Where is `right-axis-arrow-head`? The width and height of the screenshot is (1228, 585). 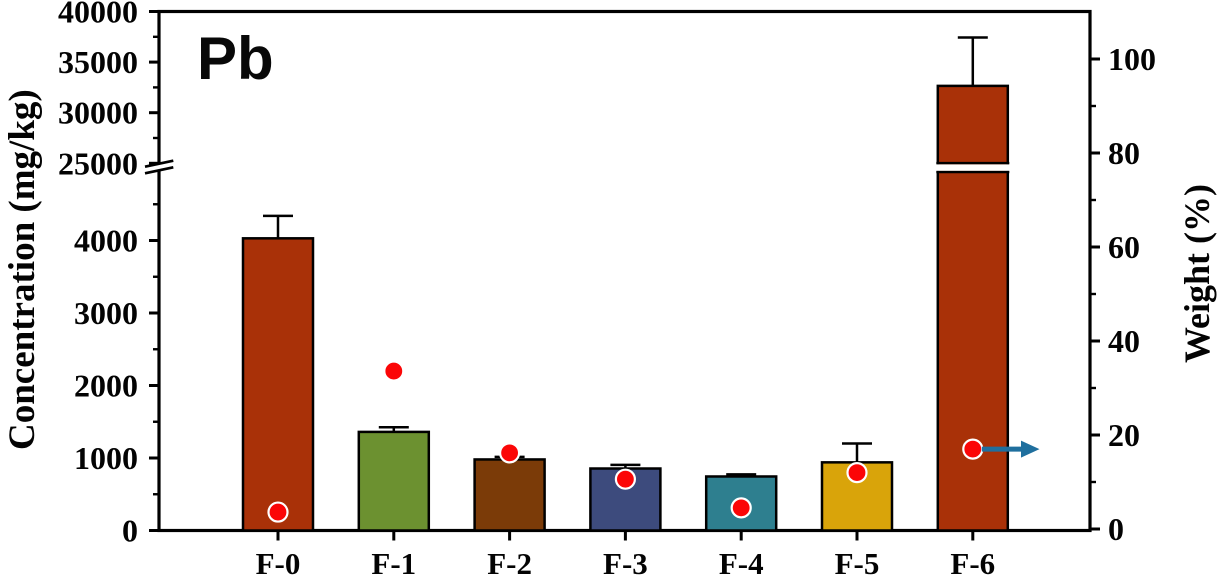
right-axis-arrow-head is located at coordinates (1030, 449).